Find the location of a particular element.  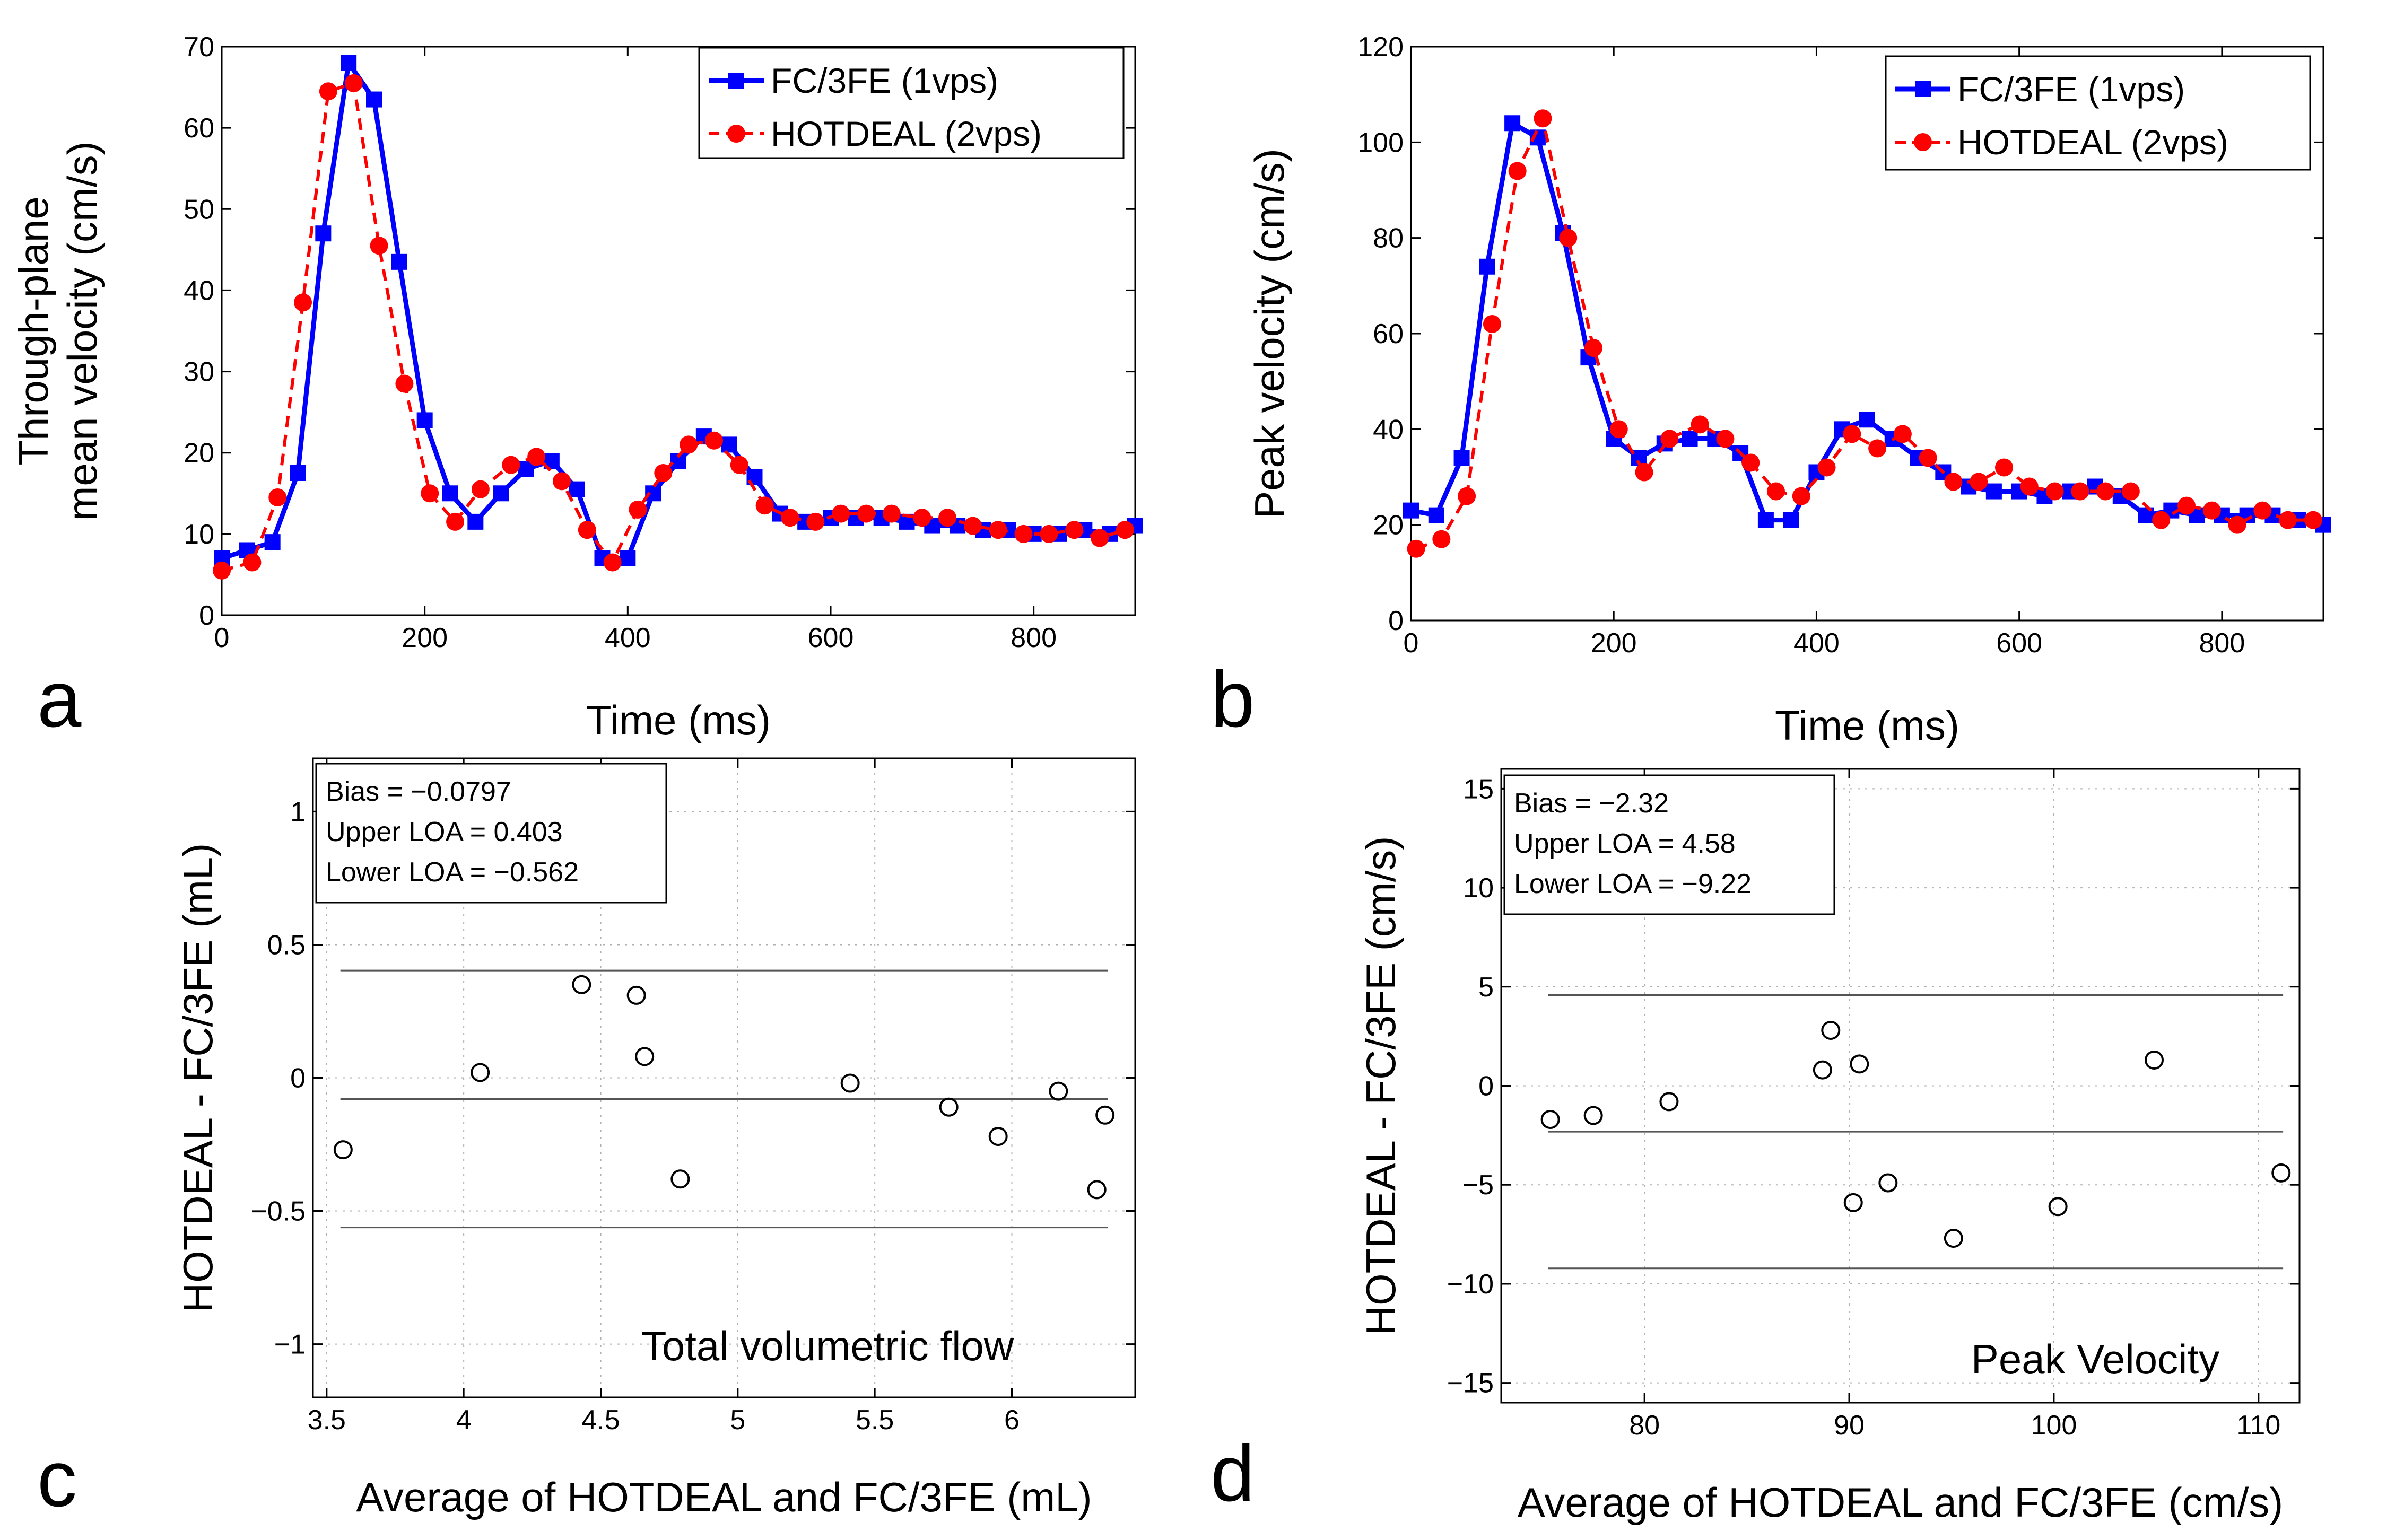

x-tick-label: 3.5 is located at coordinates (327, 1420).